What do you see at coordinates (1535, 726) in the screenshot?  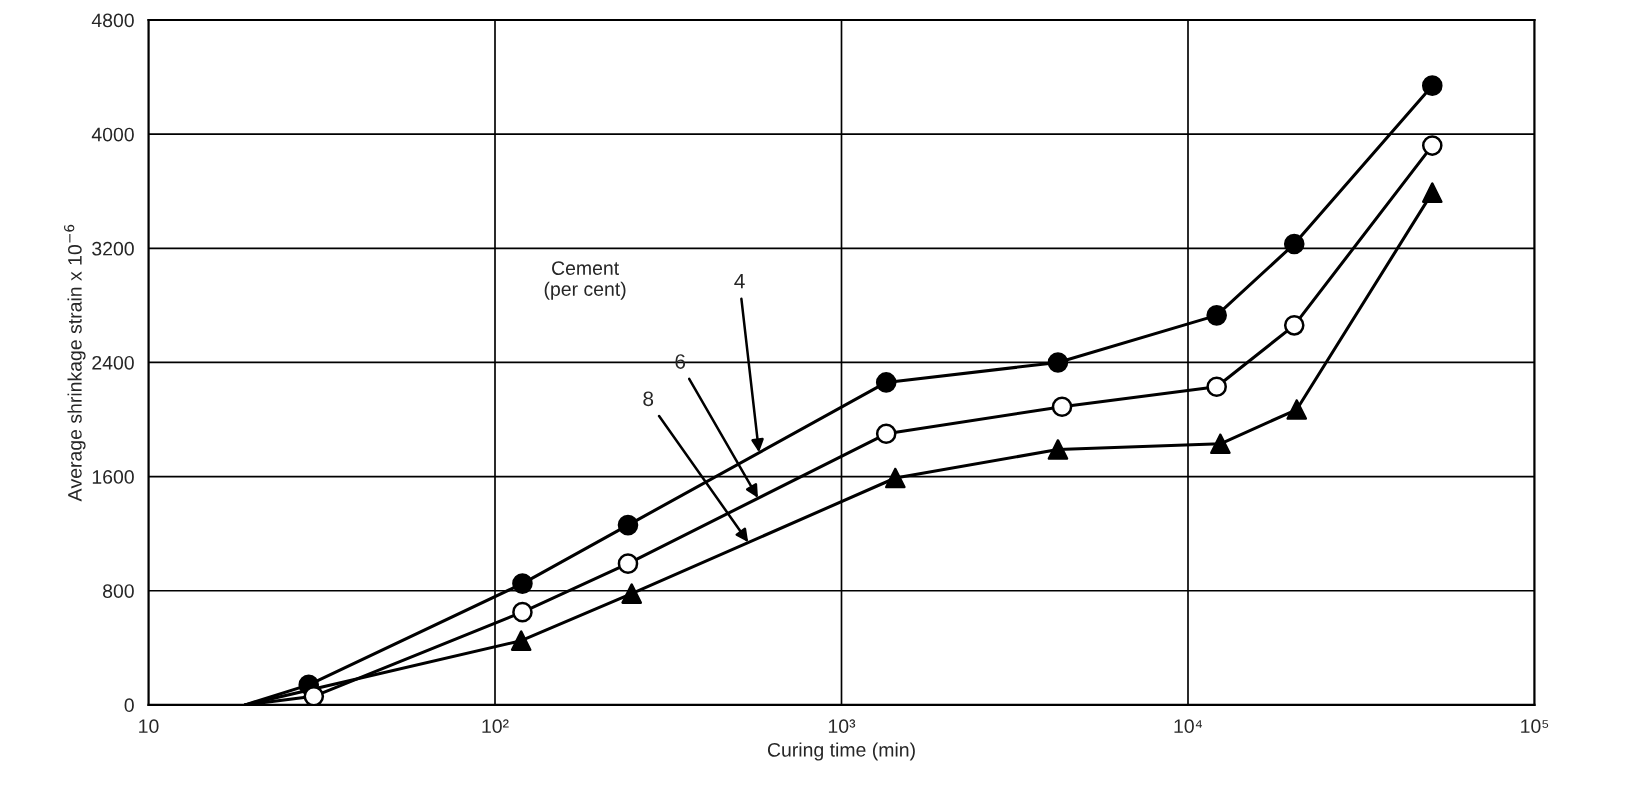 I see `x-tick-label: 10⁵` at bounding box center [1535, 726].